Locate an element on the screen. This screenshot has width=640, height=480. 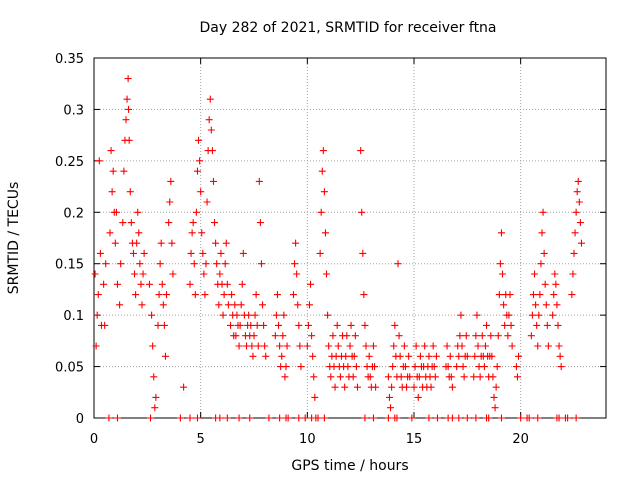
y-tick-label: 0.15 is located at coordinates (69, 265).